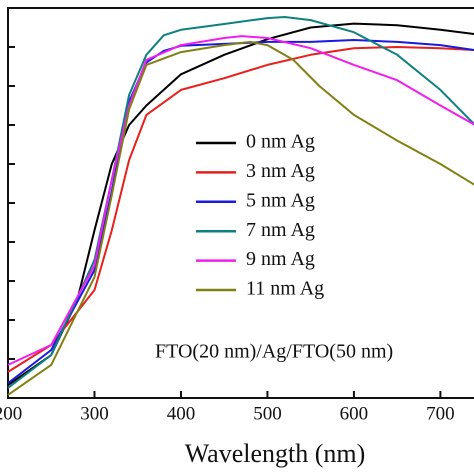 The height and width of the screenshot is (474, 474). Describe the element at coordinates (285, 289) in the screenshot. I see `legend-label: 11 nm Ag` at that location.